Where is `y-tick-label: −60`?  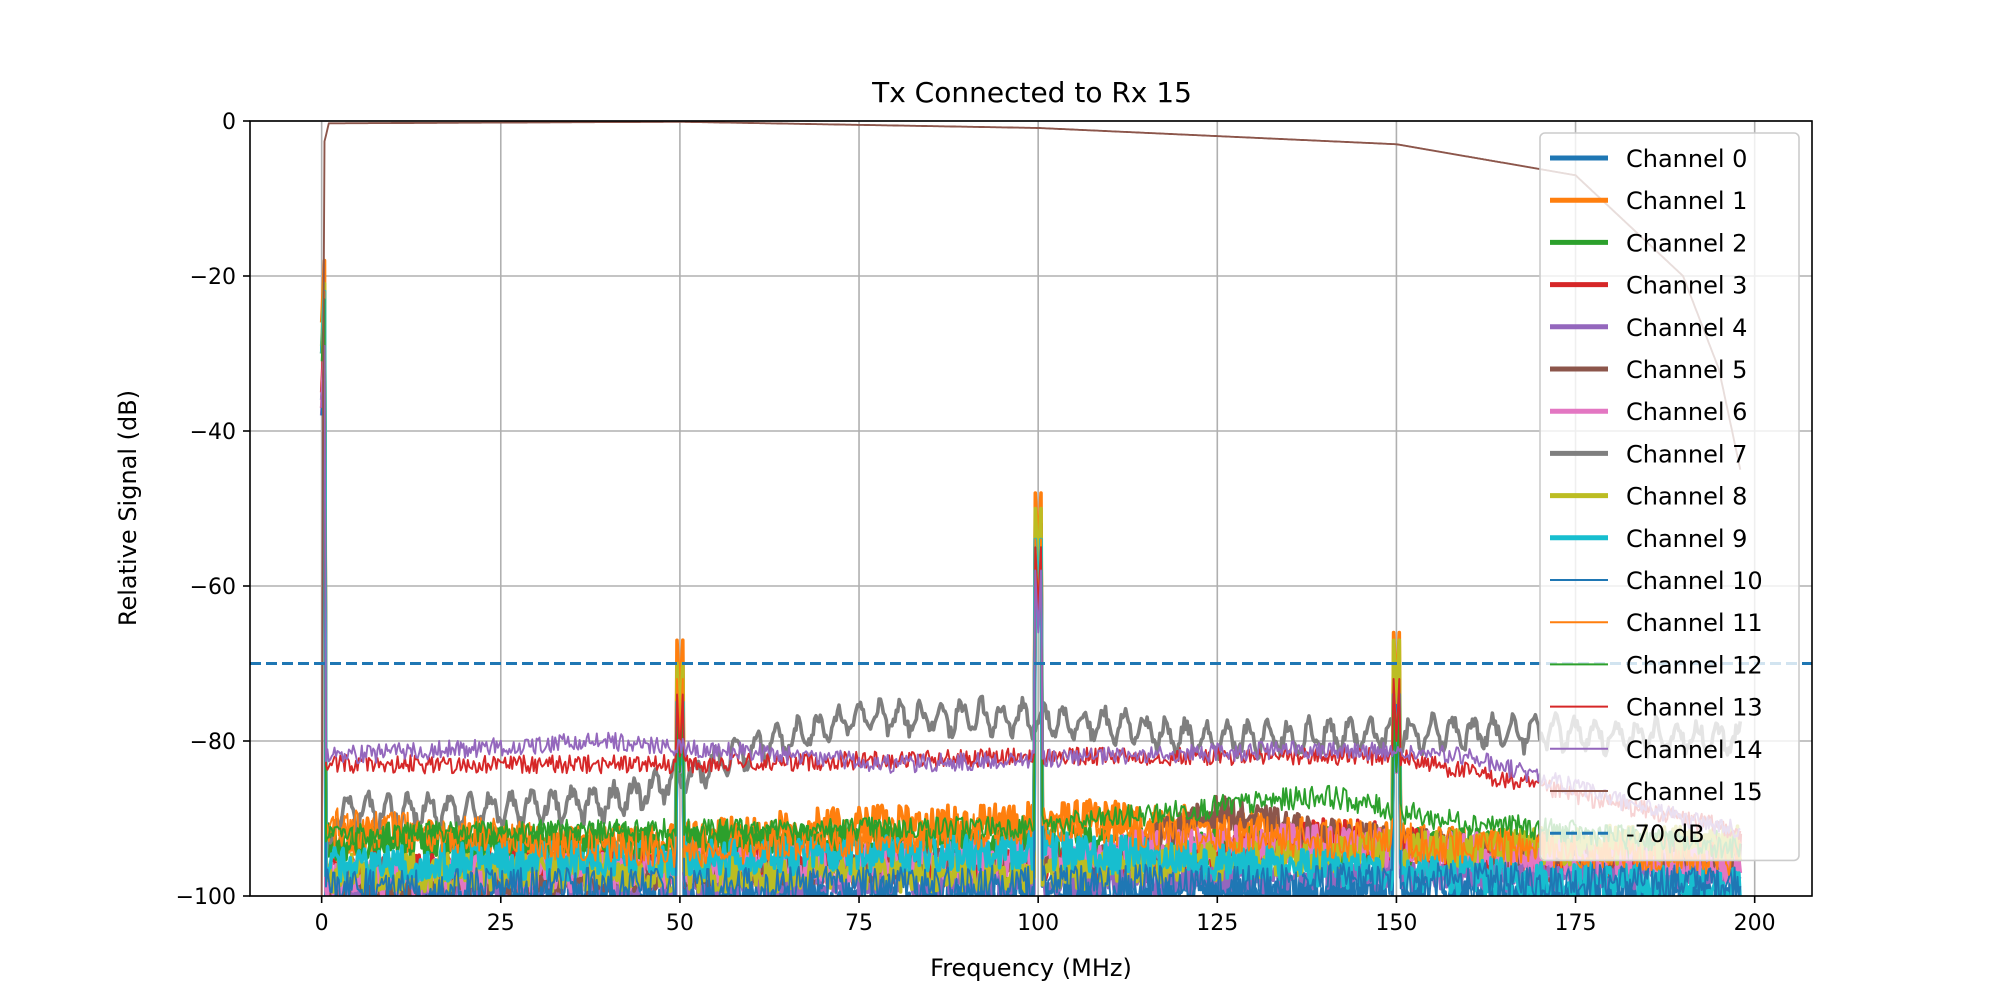
y-tick-label: −60 is located at coordinates (213, 587).